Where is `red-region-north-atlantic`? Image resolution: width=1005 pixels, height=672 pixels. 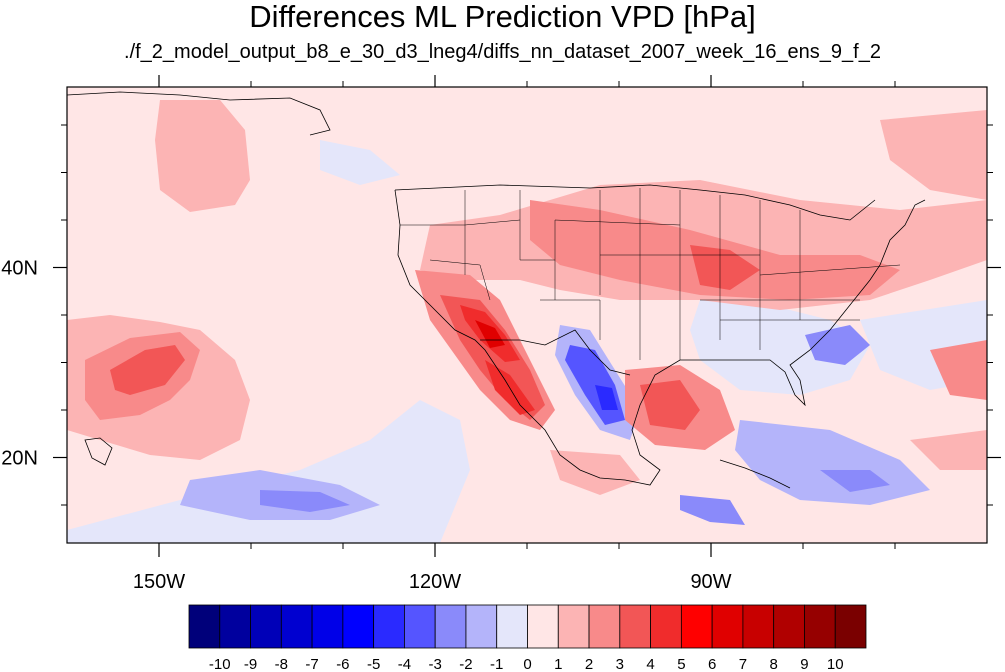 red-region-north-atlantic is located at coordinates (933, 155).